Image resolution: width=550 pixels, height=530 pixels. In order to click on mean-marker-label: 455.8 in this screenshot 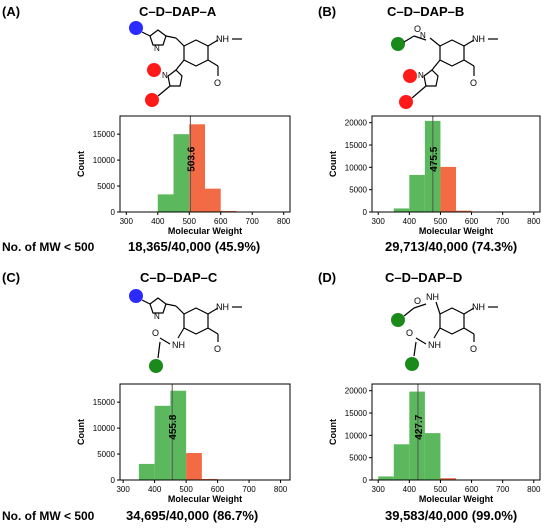, I will do `click(173, 426)`.